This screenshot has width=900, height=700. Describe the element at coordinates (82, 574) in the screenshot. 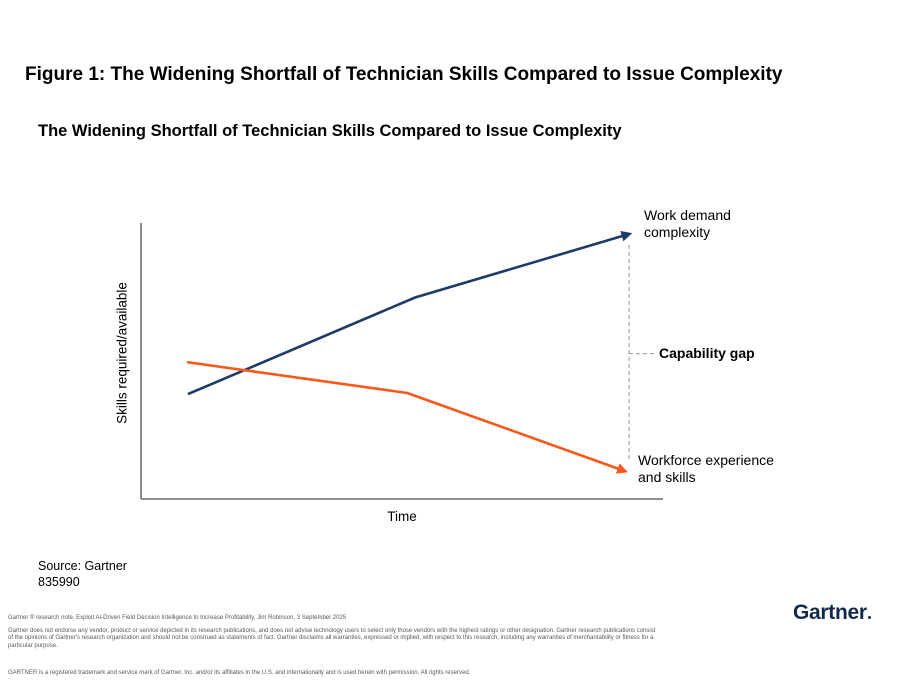

I see `source-block: Source: Gartner 835990` at that location.